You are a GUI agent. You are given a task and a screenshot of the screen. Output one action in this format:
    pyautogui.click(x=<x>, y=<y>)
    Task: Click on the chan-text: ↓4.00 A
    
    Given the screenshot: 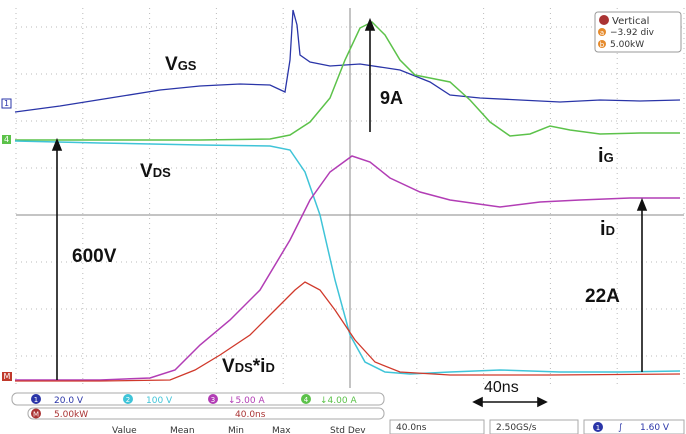 What is the action you would take?
    pyautogui.click(x=338, y=401)
    